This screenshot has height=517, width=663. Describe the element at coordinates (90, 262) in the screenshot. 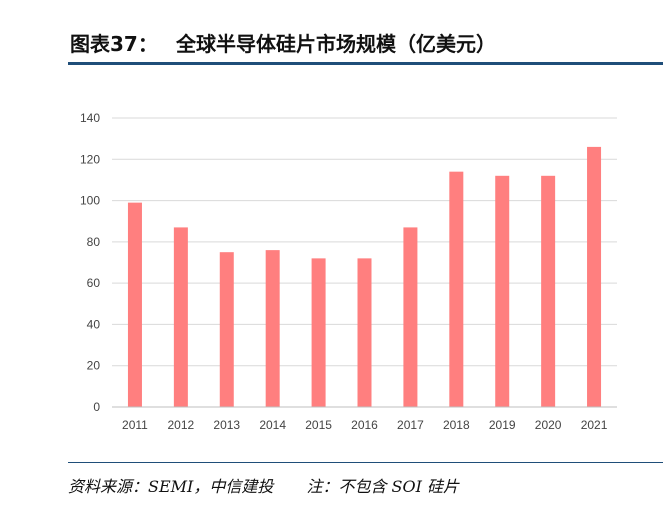

I see `y-axis: 0 20 40 60 80 100 120 140` at that location.